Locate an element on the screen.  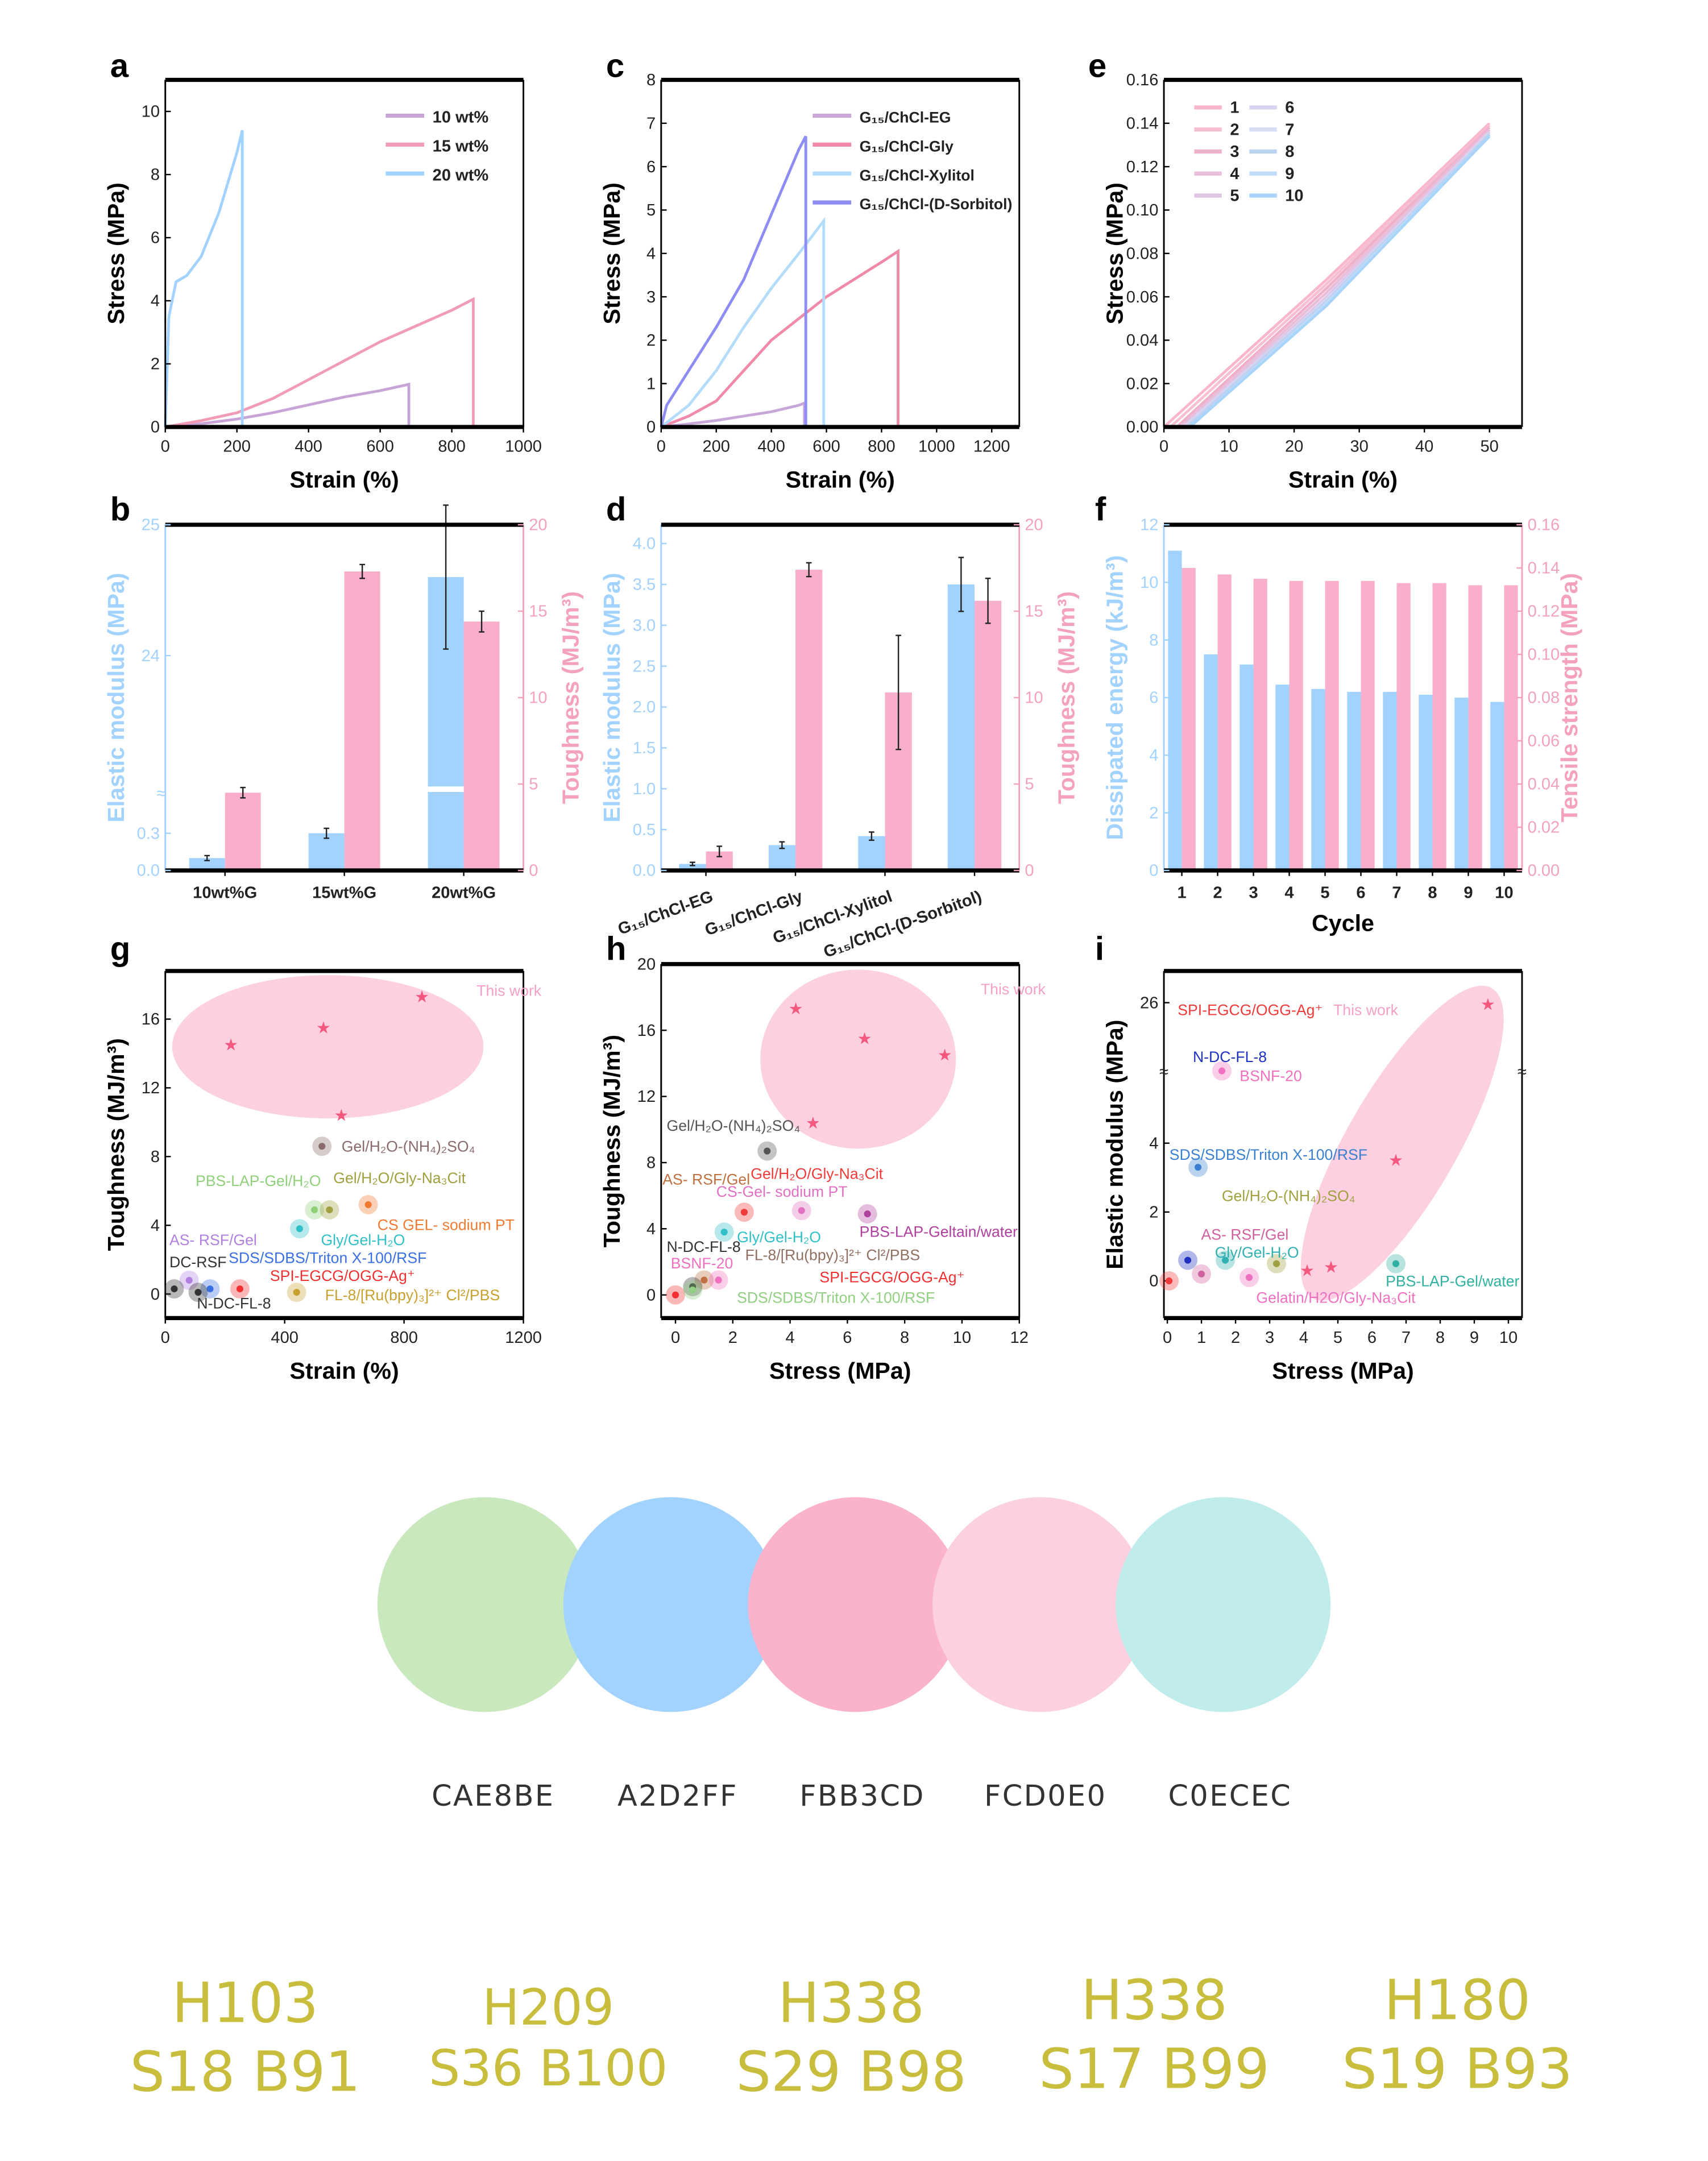
point-label: PBS-LAP-Gel/water is located at coordinates (1452, 1281).